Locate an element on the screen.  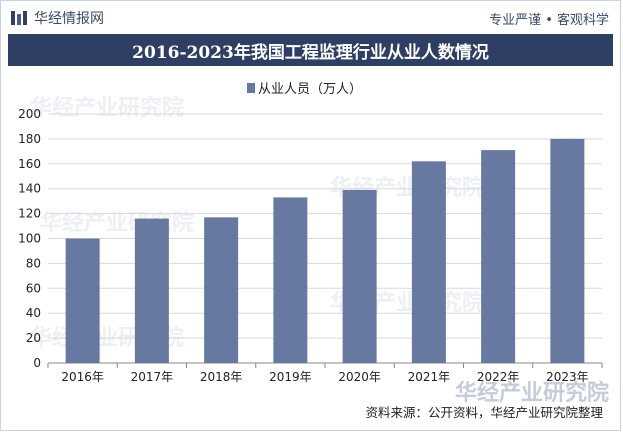
x-tick-label: 2016年 is located at coordinates (82, 377).